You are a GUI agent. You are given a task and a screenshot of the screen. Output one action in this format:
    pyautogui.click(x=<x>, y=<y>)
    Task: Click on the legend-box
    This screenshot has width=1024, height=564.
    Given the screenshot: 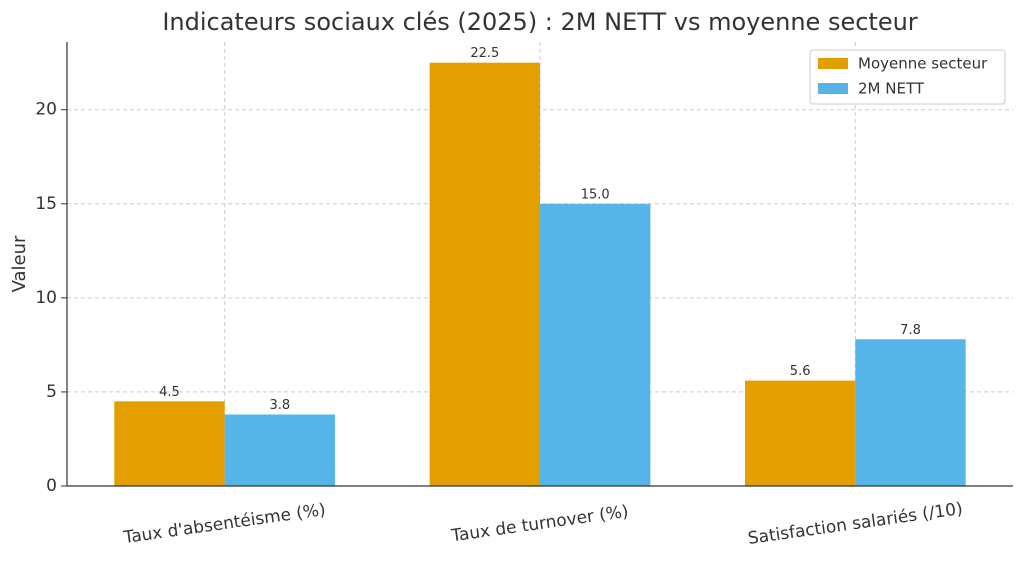 What is the action you would take?
    pyautogui.click(x=907, y=77)
    